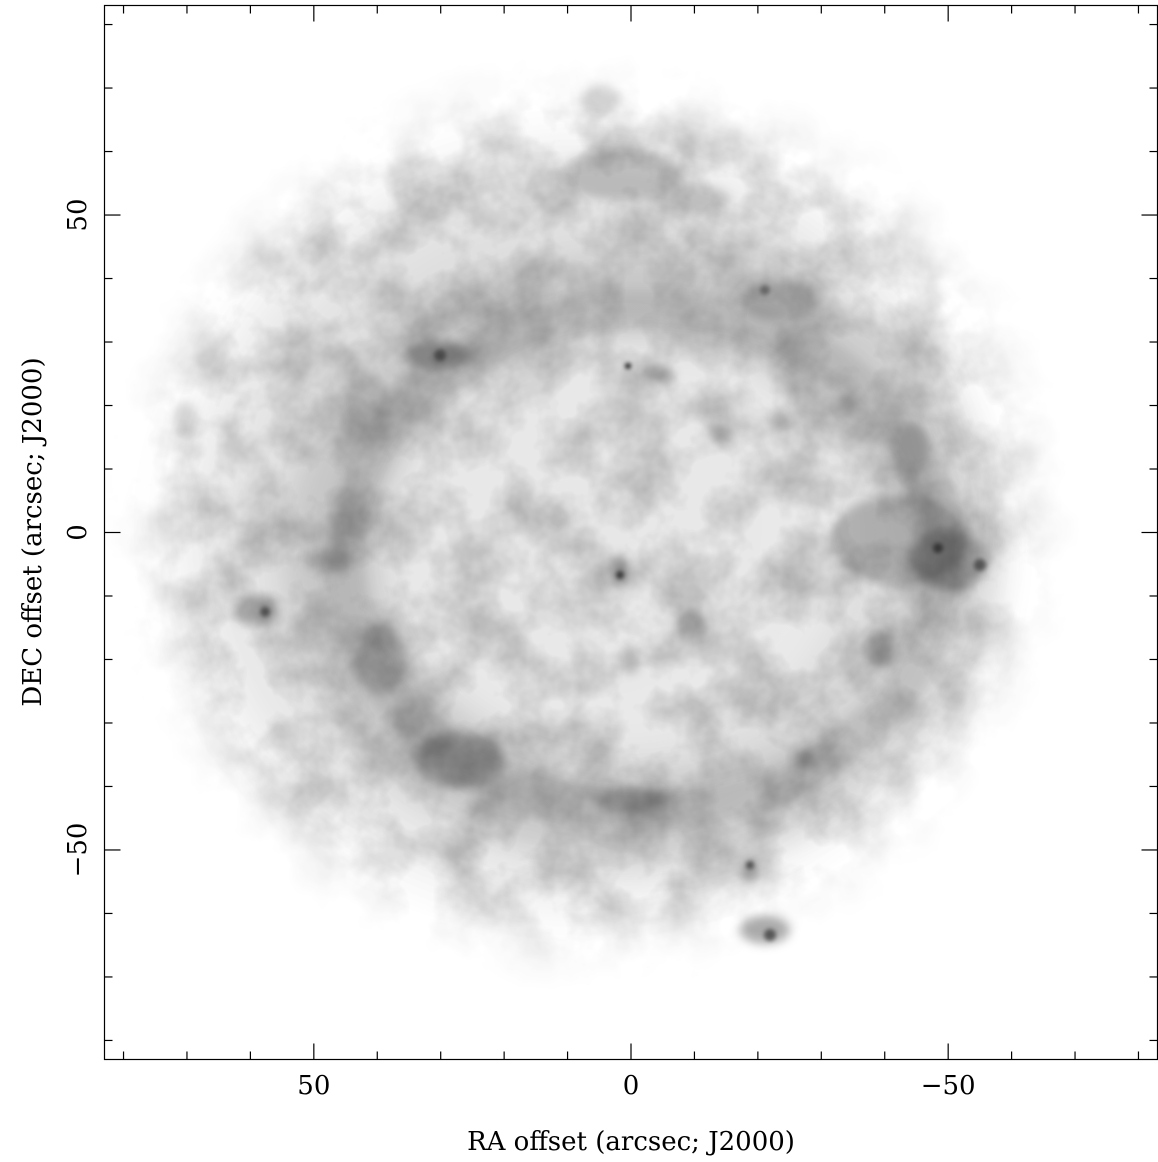 This screenshot has height=1162, width=1158. I want to click on y-axis-label: DEC offset (arcsec; J2000), so click(33, 531).